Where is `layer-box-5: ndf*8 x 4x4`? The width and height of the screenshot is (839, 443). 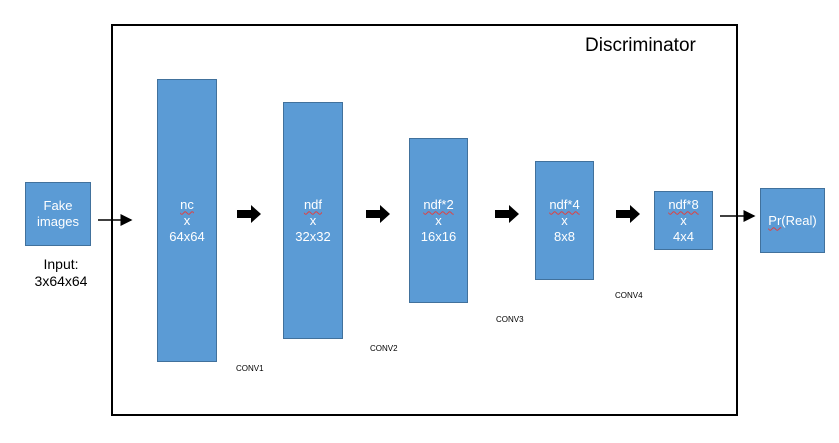 layer-box-5: ndf*8 x 4x4 is located at coordinates (683, 220).